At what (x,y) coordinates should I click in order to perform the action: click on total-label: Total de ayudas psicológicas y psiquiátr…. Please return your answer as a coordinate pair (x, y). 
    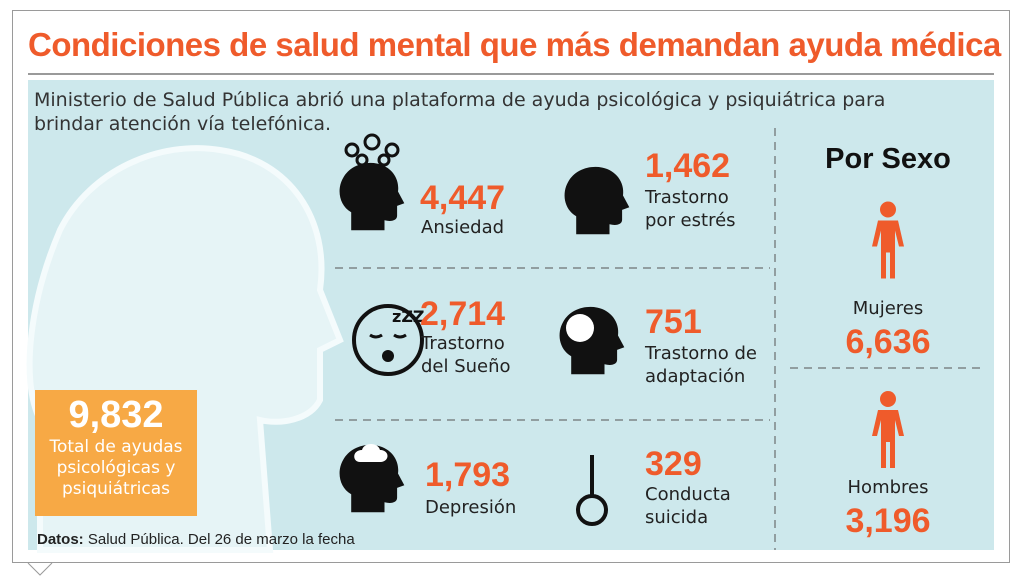
    Looking at the image, I should click on (116, 468).